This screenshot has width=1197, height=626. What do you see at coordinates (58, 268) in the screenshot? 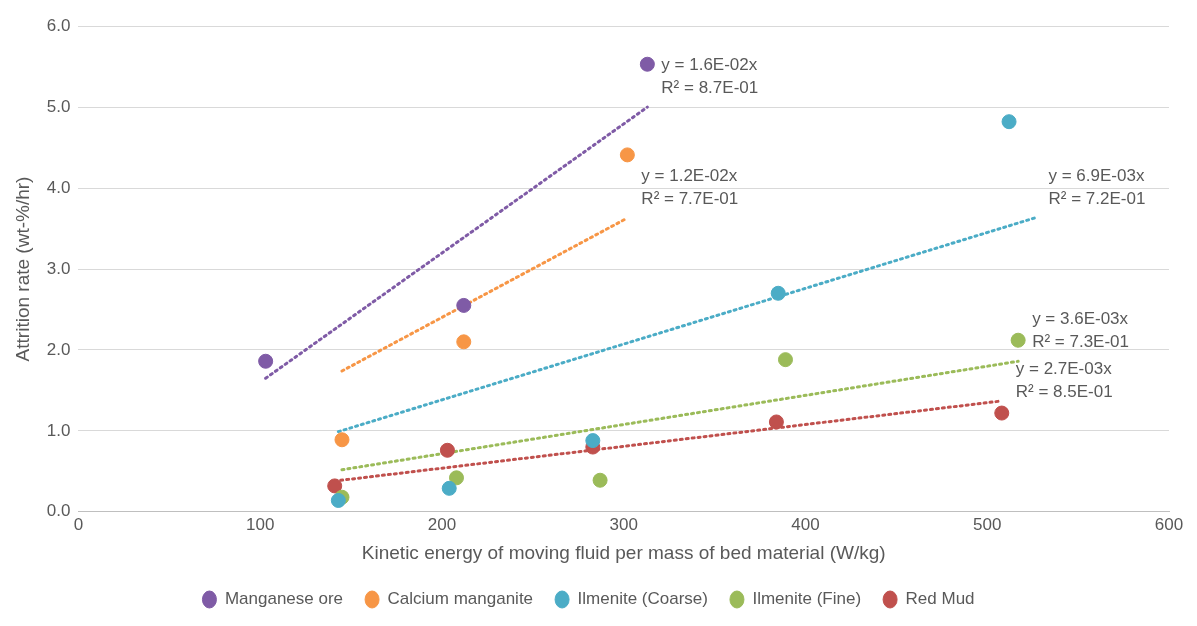
I see `y-tick-label: 3.0` at bounding box center [58, 268].